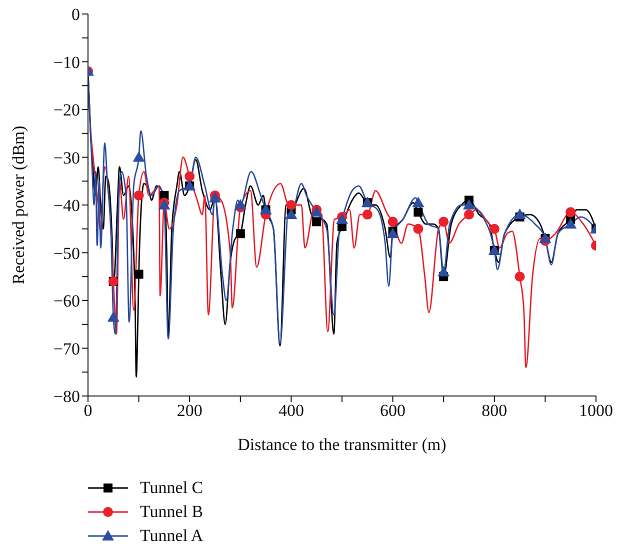 The width and height of the screenshot is (626, 555). I want to click on x-axis-title: Distance to the transmitter (m), so click(342, 444).